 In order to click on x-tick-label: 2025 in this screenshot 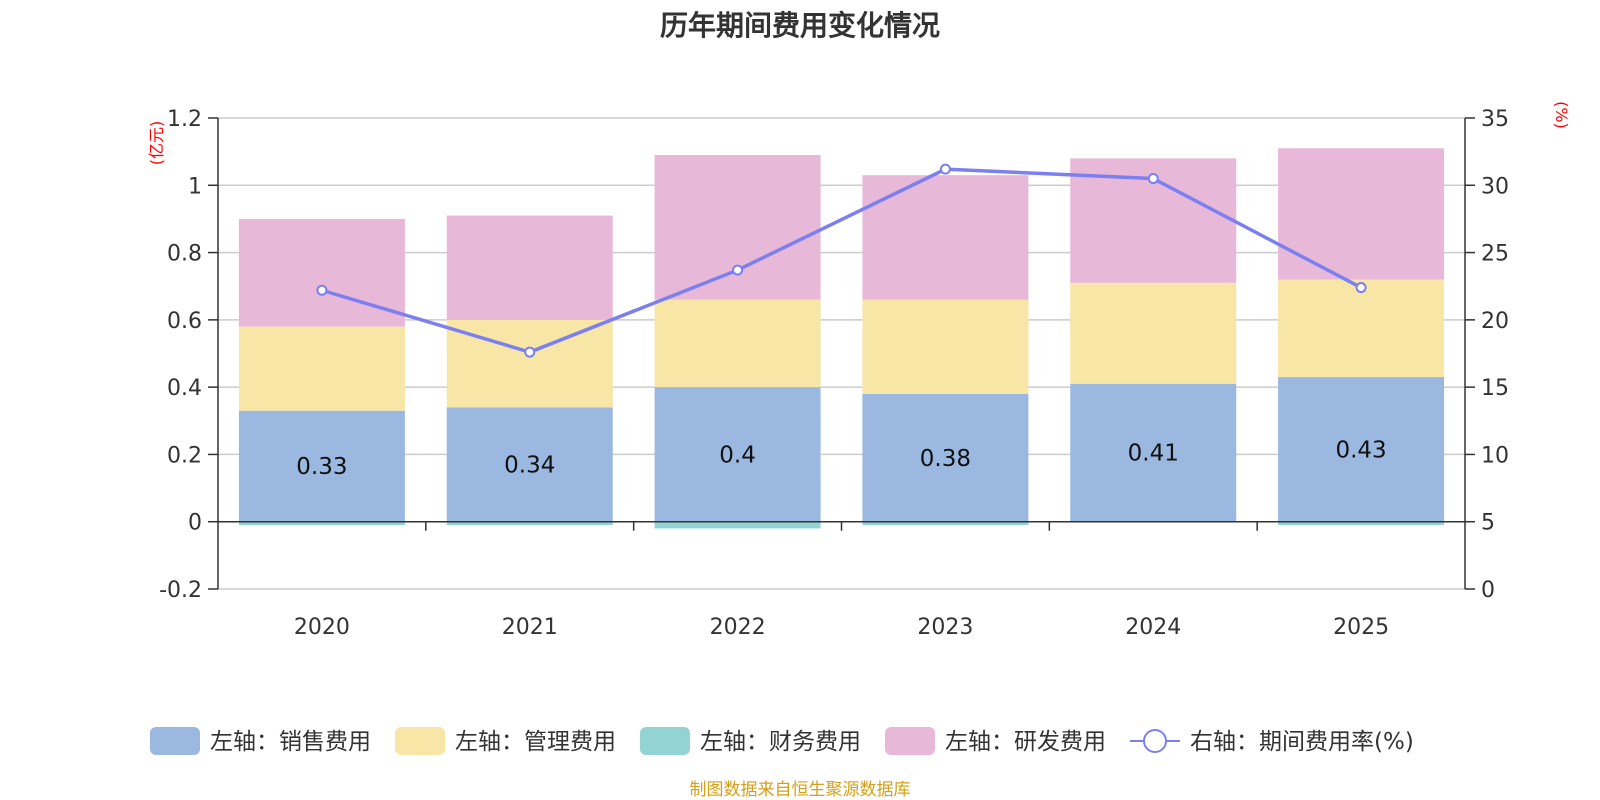, I will do `click(1361, 627)`.